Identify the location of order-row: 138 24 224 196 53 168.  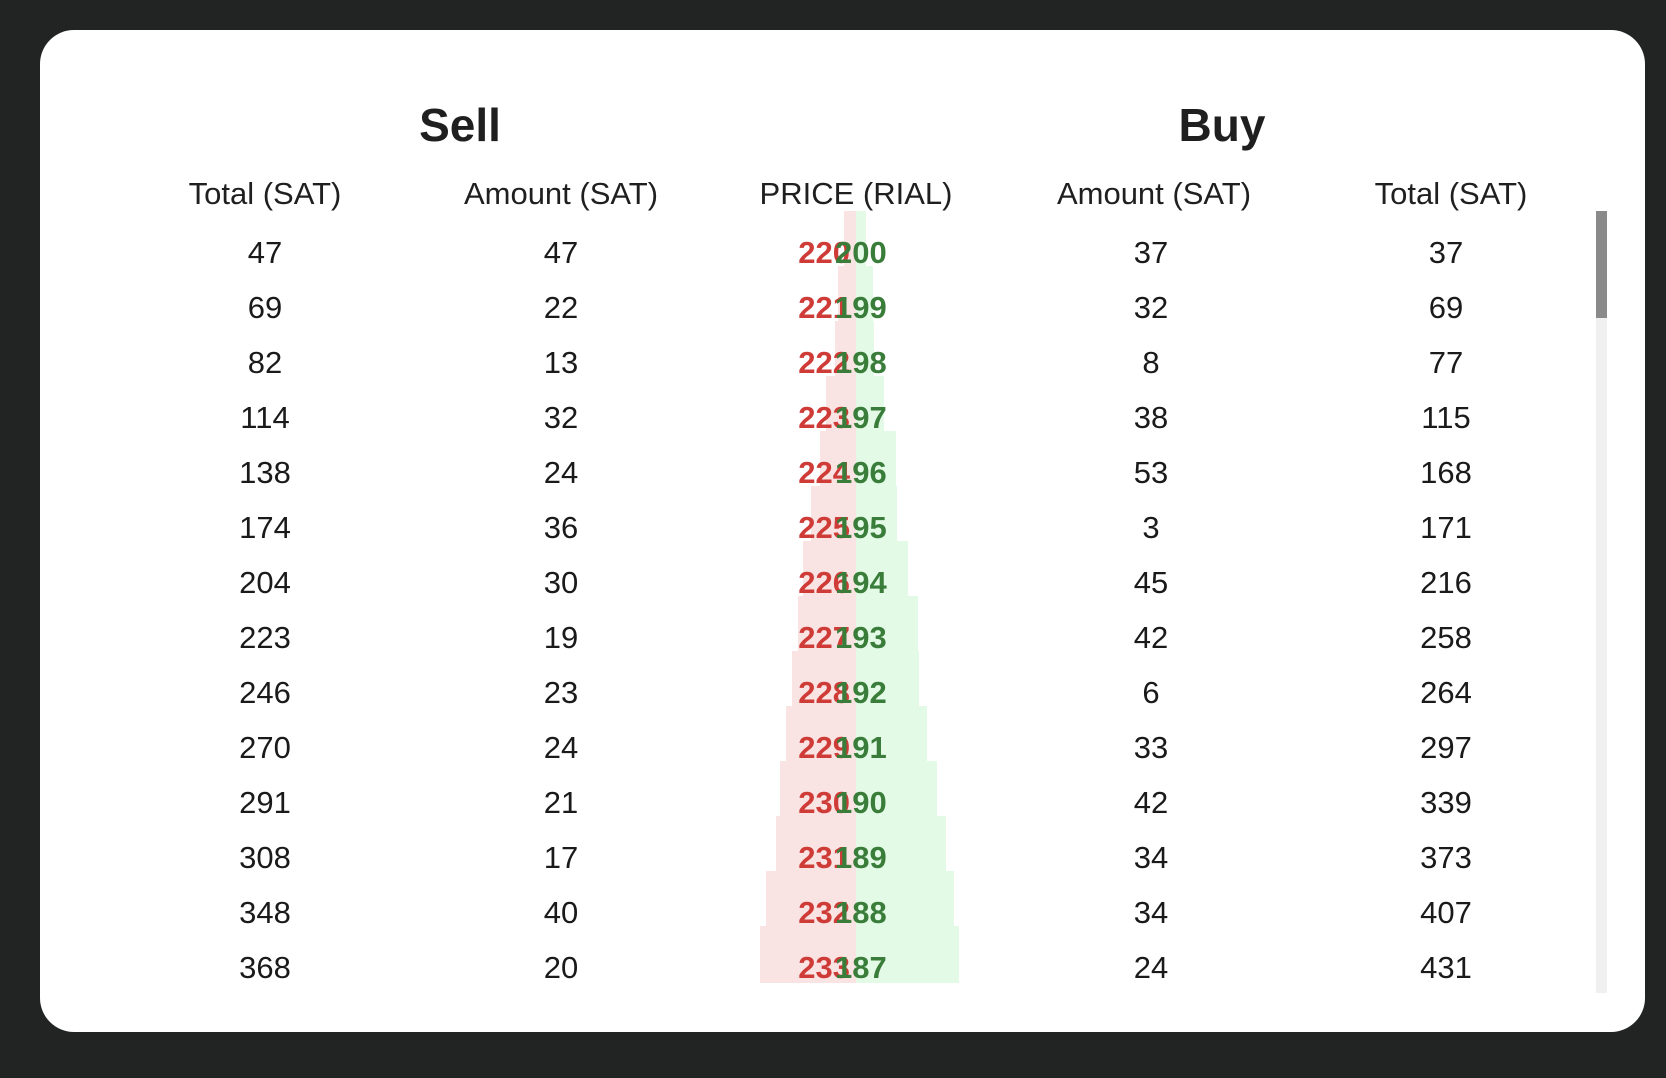
(842, 473).